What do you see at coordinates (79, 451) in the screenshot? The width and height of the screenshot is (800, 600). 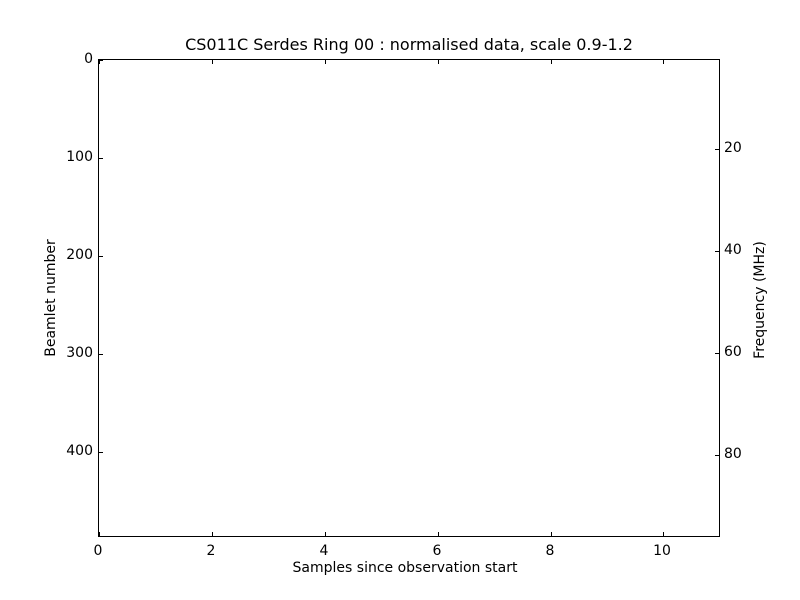 I see `y-tick-label-left: 400` at bounding box center [79, 451].